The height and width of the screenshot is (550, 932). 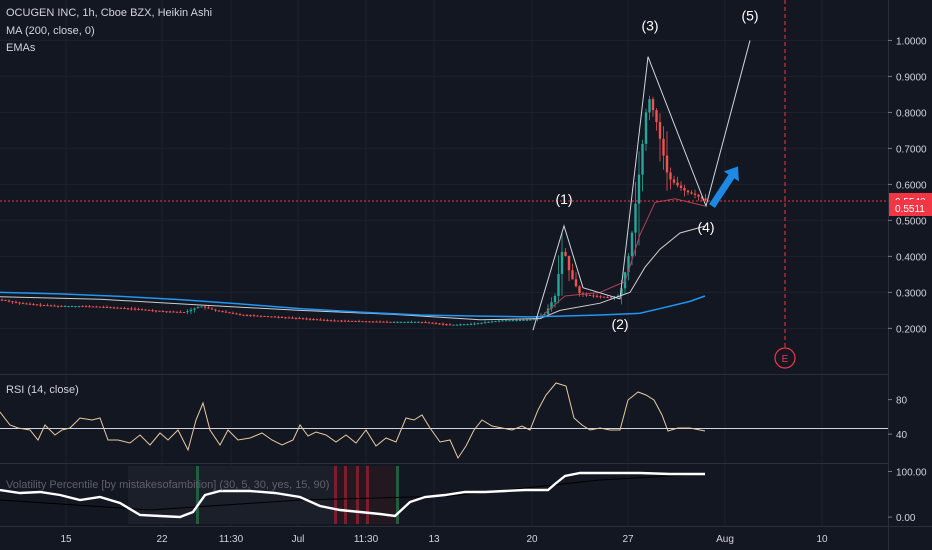 What do you see at coordinates (911, 329) in the screenshot?
I see `price-tick-label: 0.2000` at bounding box center [911, 329].